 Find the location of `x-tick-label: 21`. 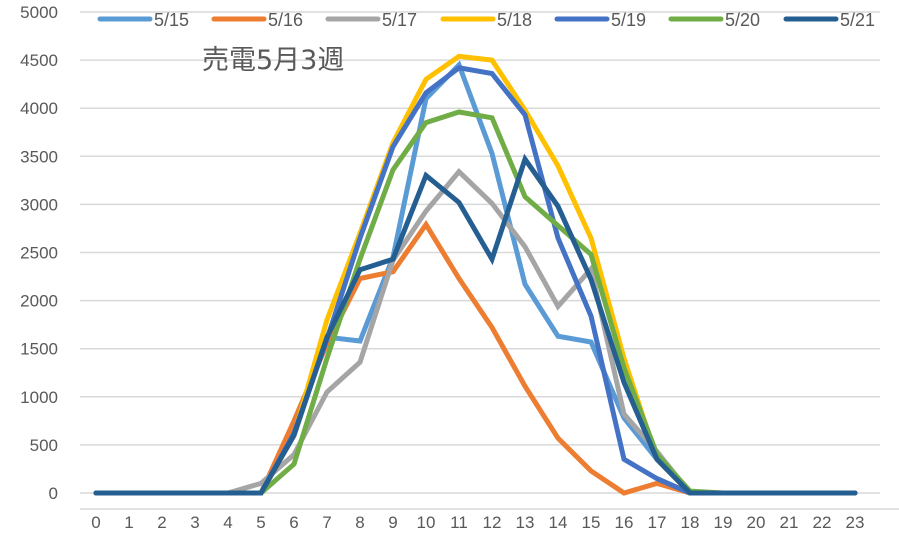

x-tick-label: 21 is located at coordinates (789, 522).